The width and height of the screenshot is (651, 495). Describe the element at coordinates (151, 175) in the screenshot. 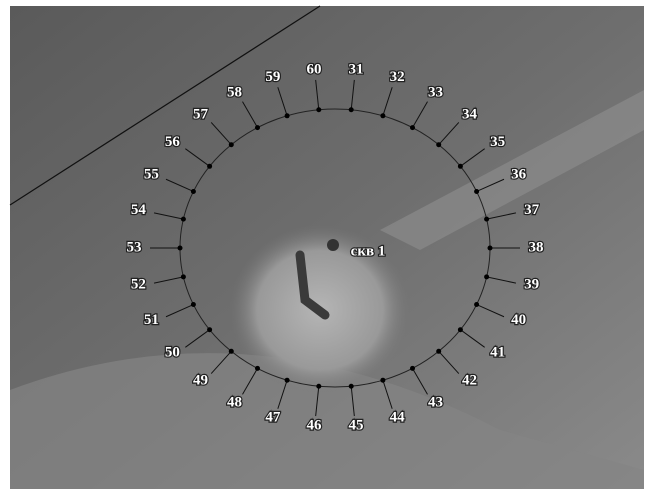

I see `point-label: 55` at that location.